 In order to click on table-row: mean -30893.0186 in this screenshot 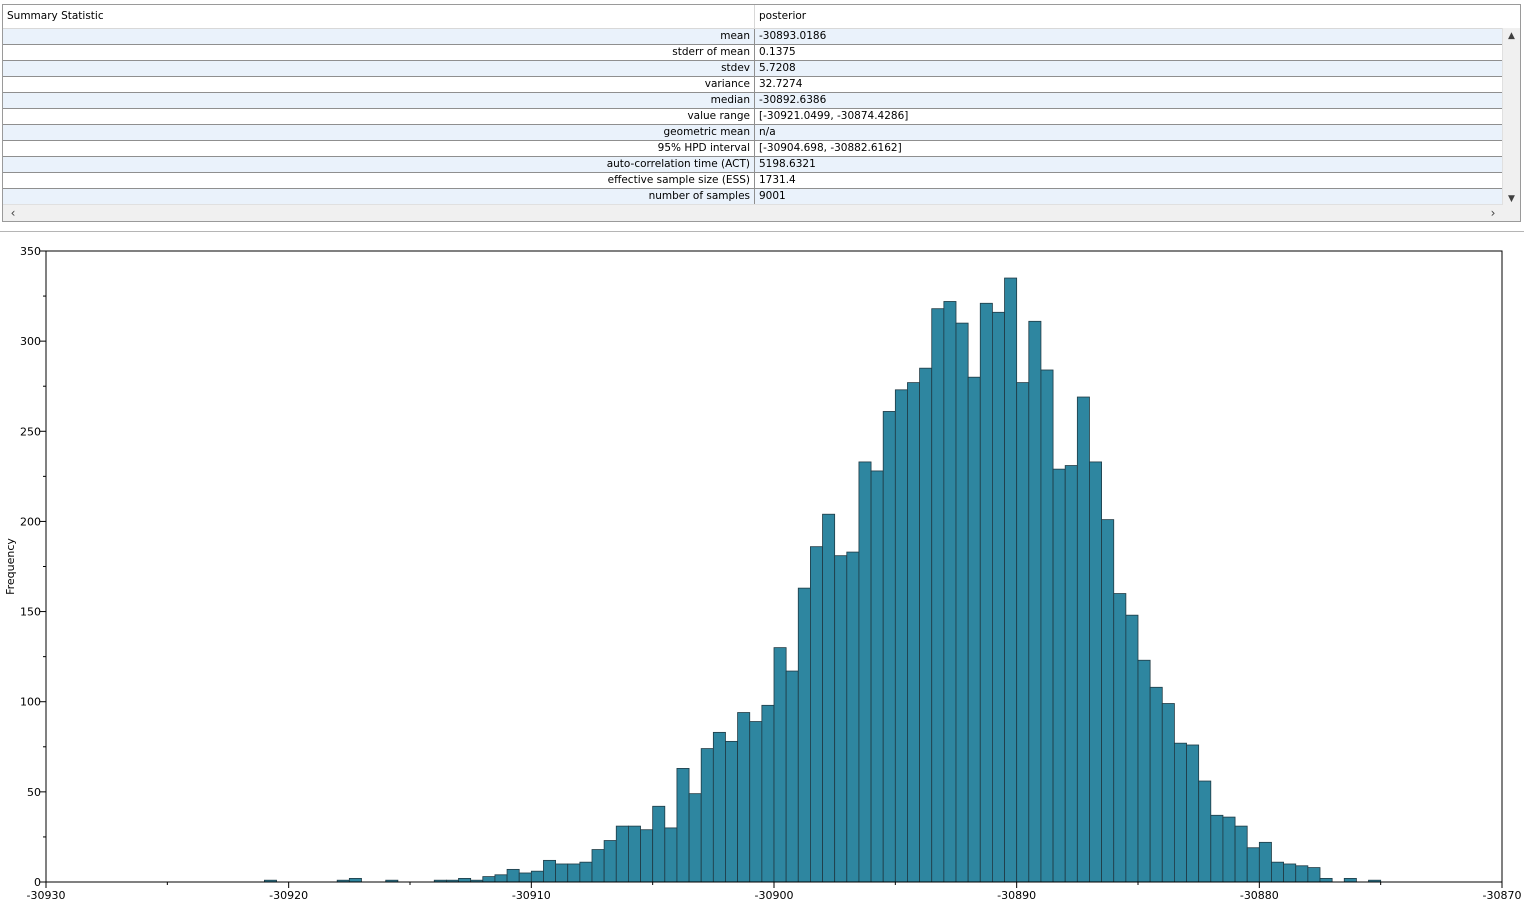, I will do `click(753, 36)`.